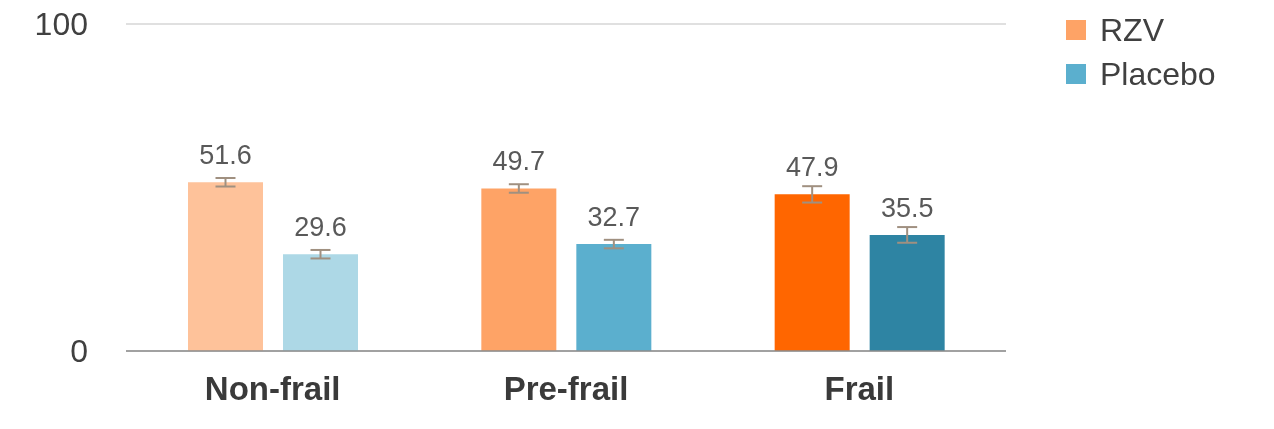 The height and width of the screenshot is (429, 1274). Describe the element at coordinates (812, 167) in the screenshot. I see `data-label: 47.9` at that location.